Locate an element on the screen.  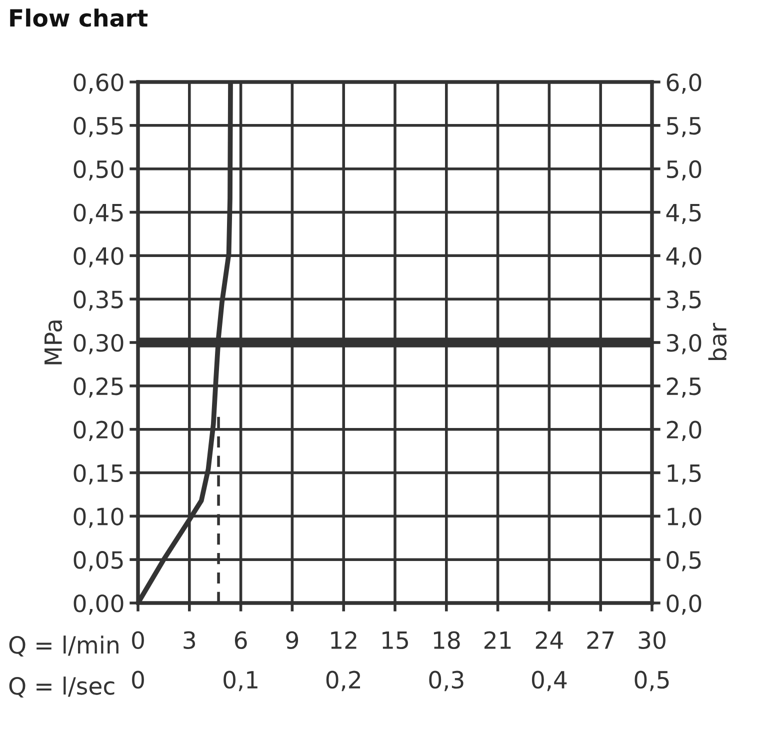
y2-tick-label: 2,5 is located at coordinates (683, 387).